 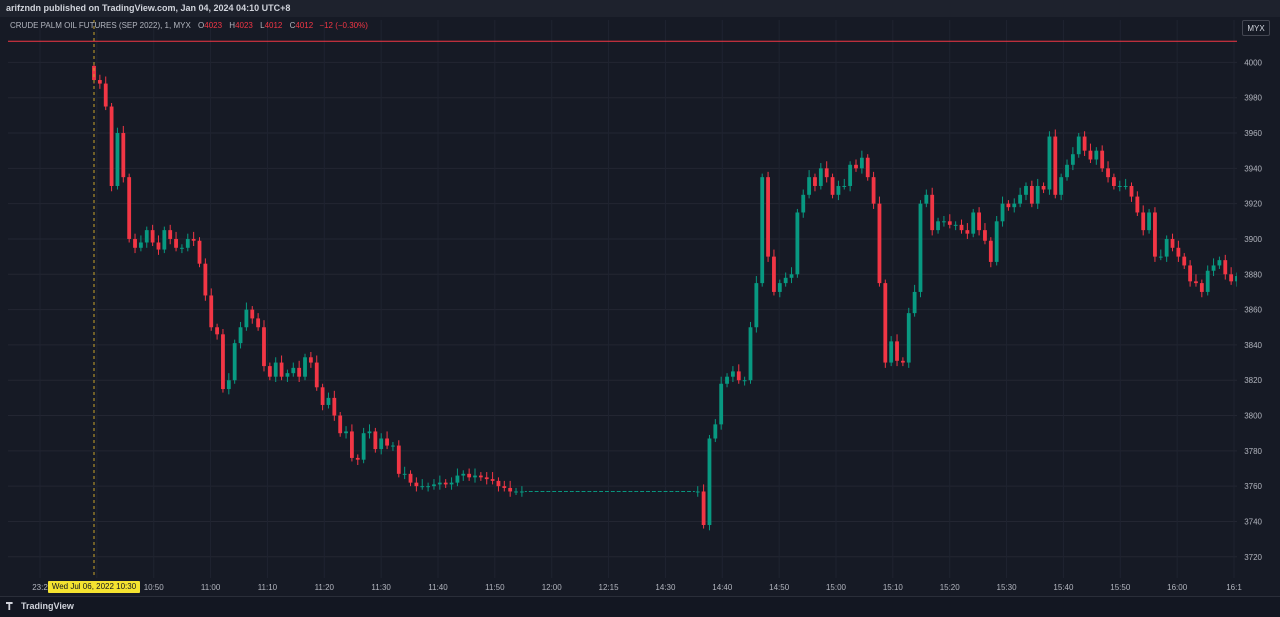 I want to click on time-tick-label: 15:10, so click(x=893, y=587).